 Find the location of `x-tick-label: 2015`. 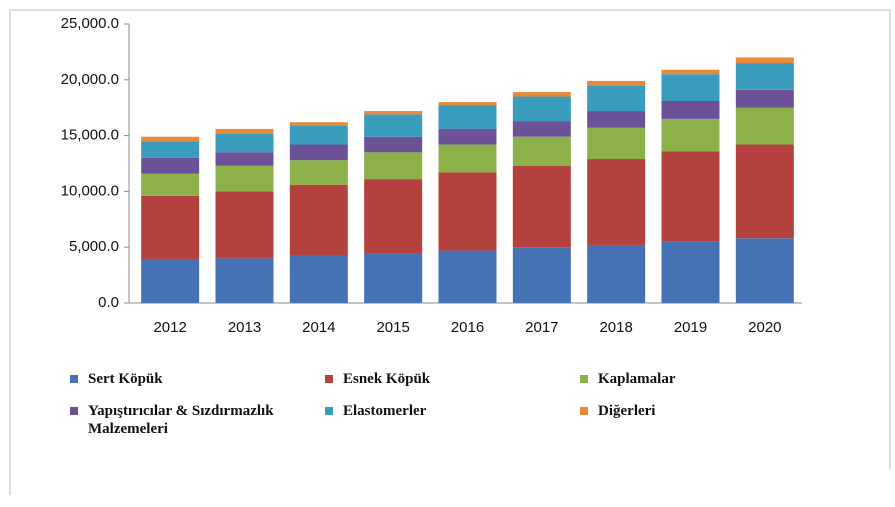

x-tick-label: 2015 is located at coordinates (392, 327).